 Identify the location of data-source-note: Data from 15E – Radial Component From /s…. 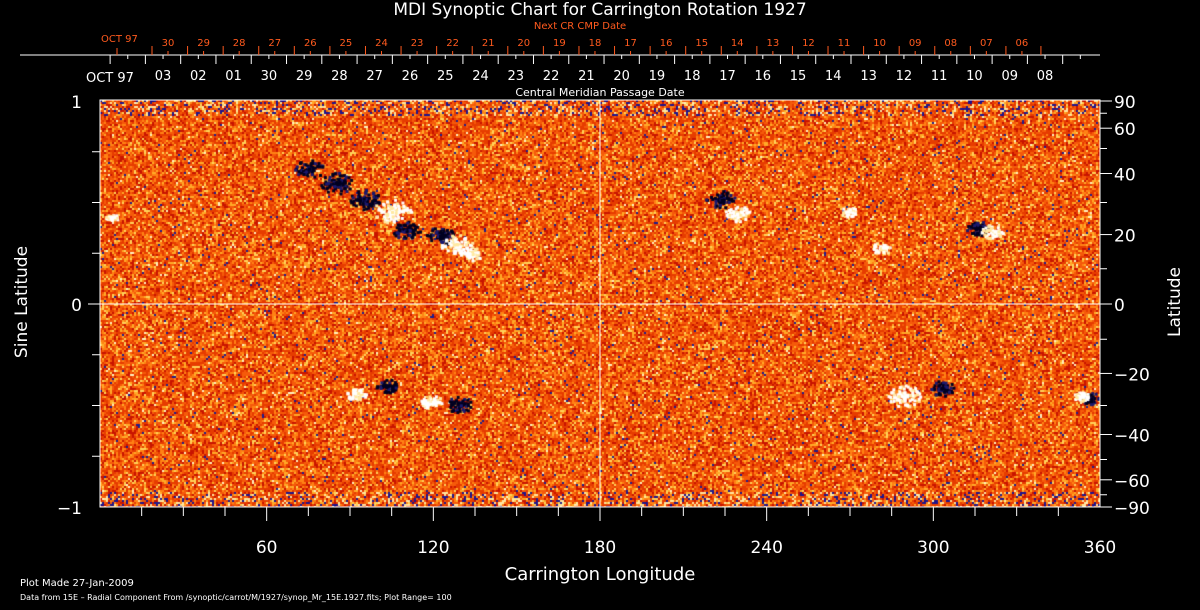
(236, 597).